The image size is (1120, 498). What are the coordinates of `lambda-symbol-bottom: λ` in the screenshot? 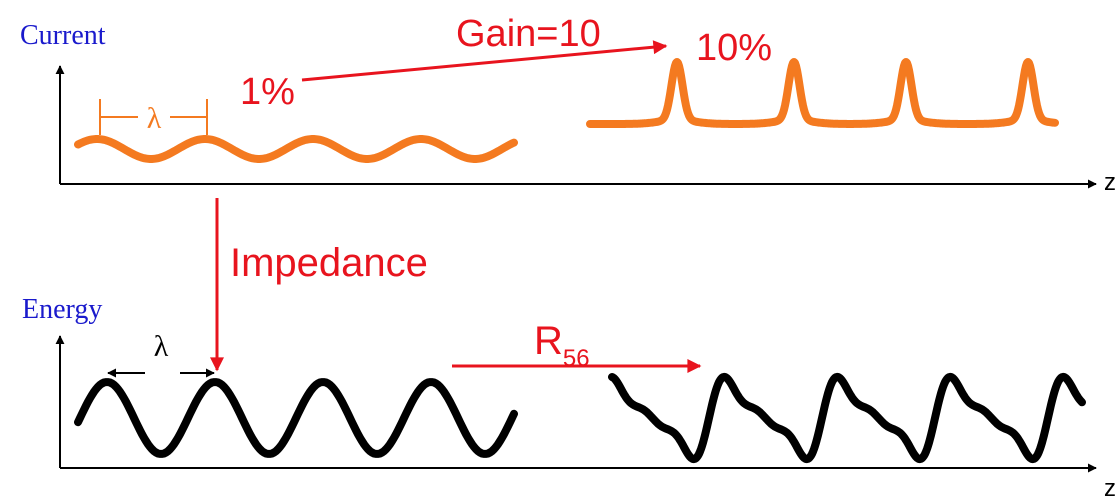 It's located at (161, 346).